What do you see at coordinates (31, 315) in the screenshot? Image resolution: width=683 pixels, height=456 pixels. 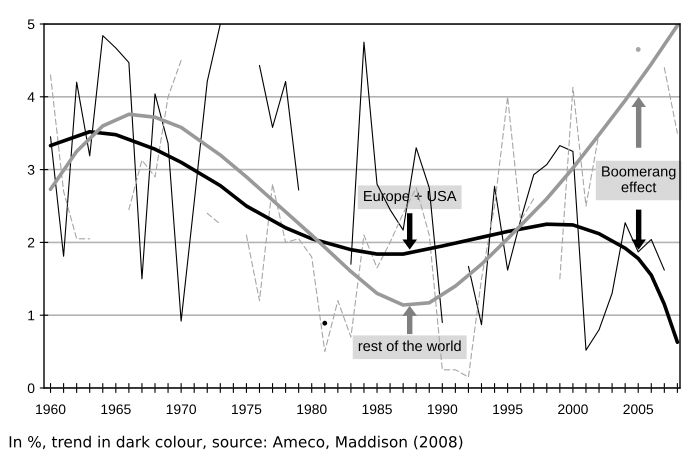 I see `y-tick-label: 1` at bounding box center [31, 315].